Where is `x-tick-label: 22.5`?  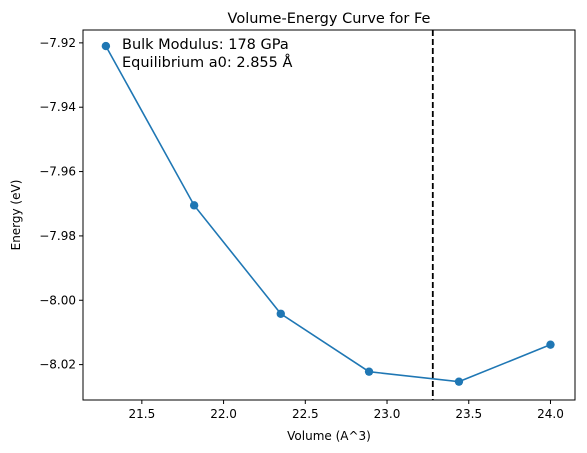 x-tick-label: 22.5 is located at coordinates (305, 414).